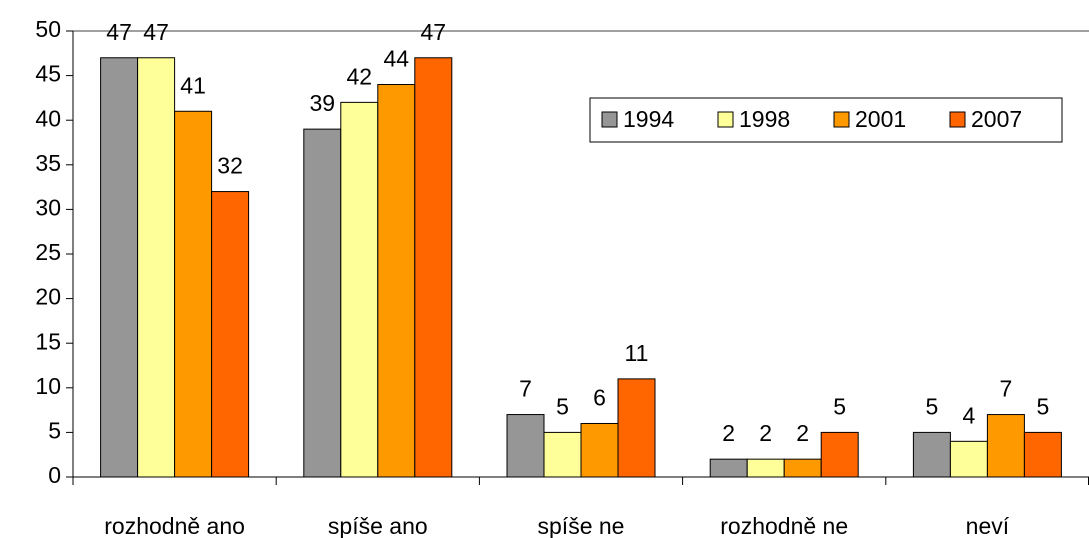 The height and width of the screenshot is (538, 1089). Describe the element at coordinates (230, 166) in the screenshot. I see `data-label: 32` at that location.